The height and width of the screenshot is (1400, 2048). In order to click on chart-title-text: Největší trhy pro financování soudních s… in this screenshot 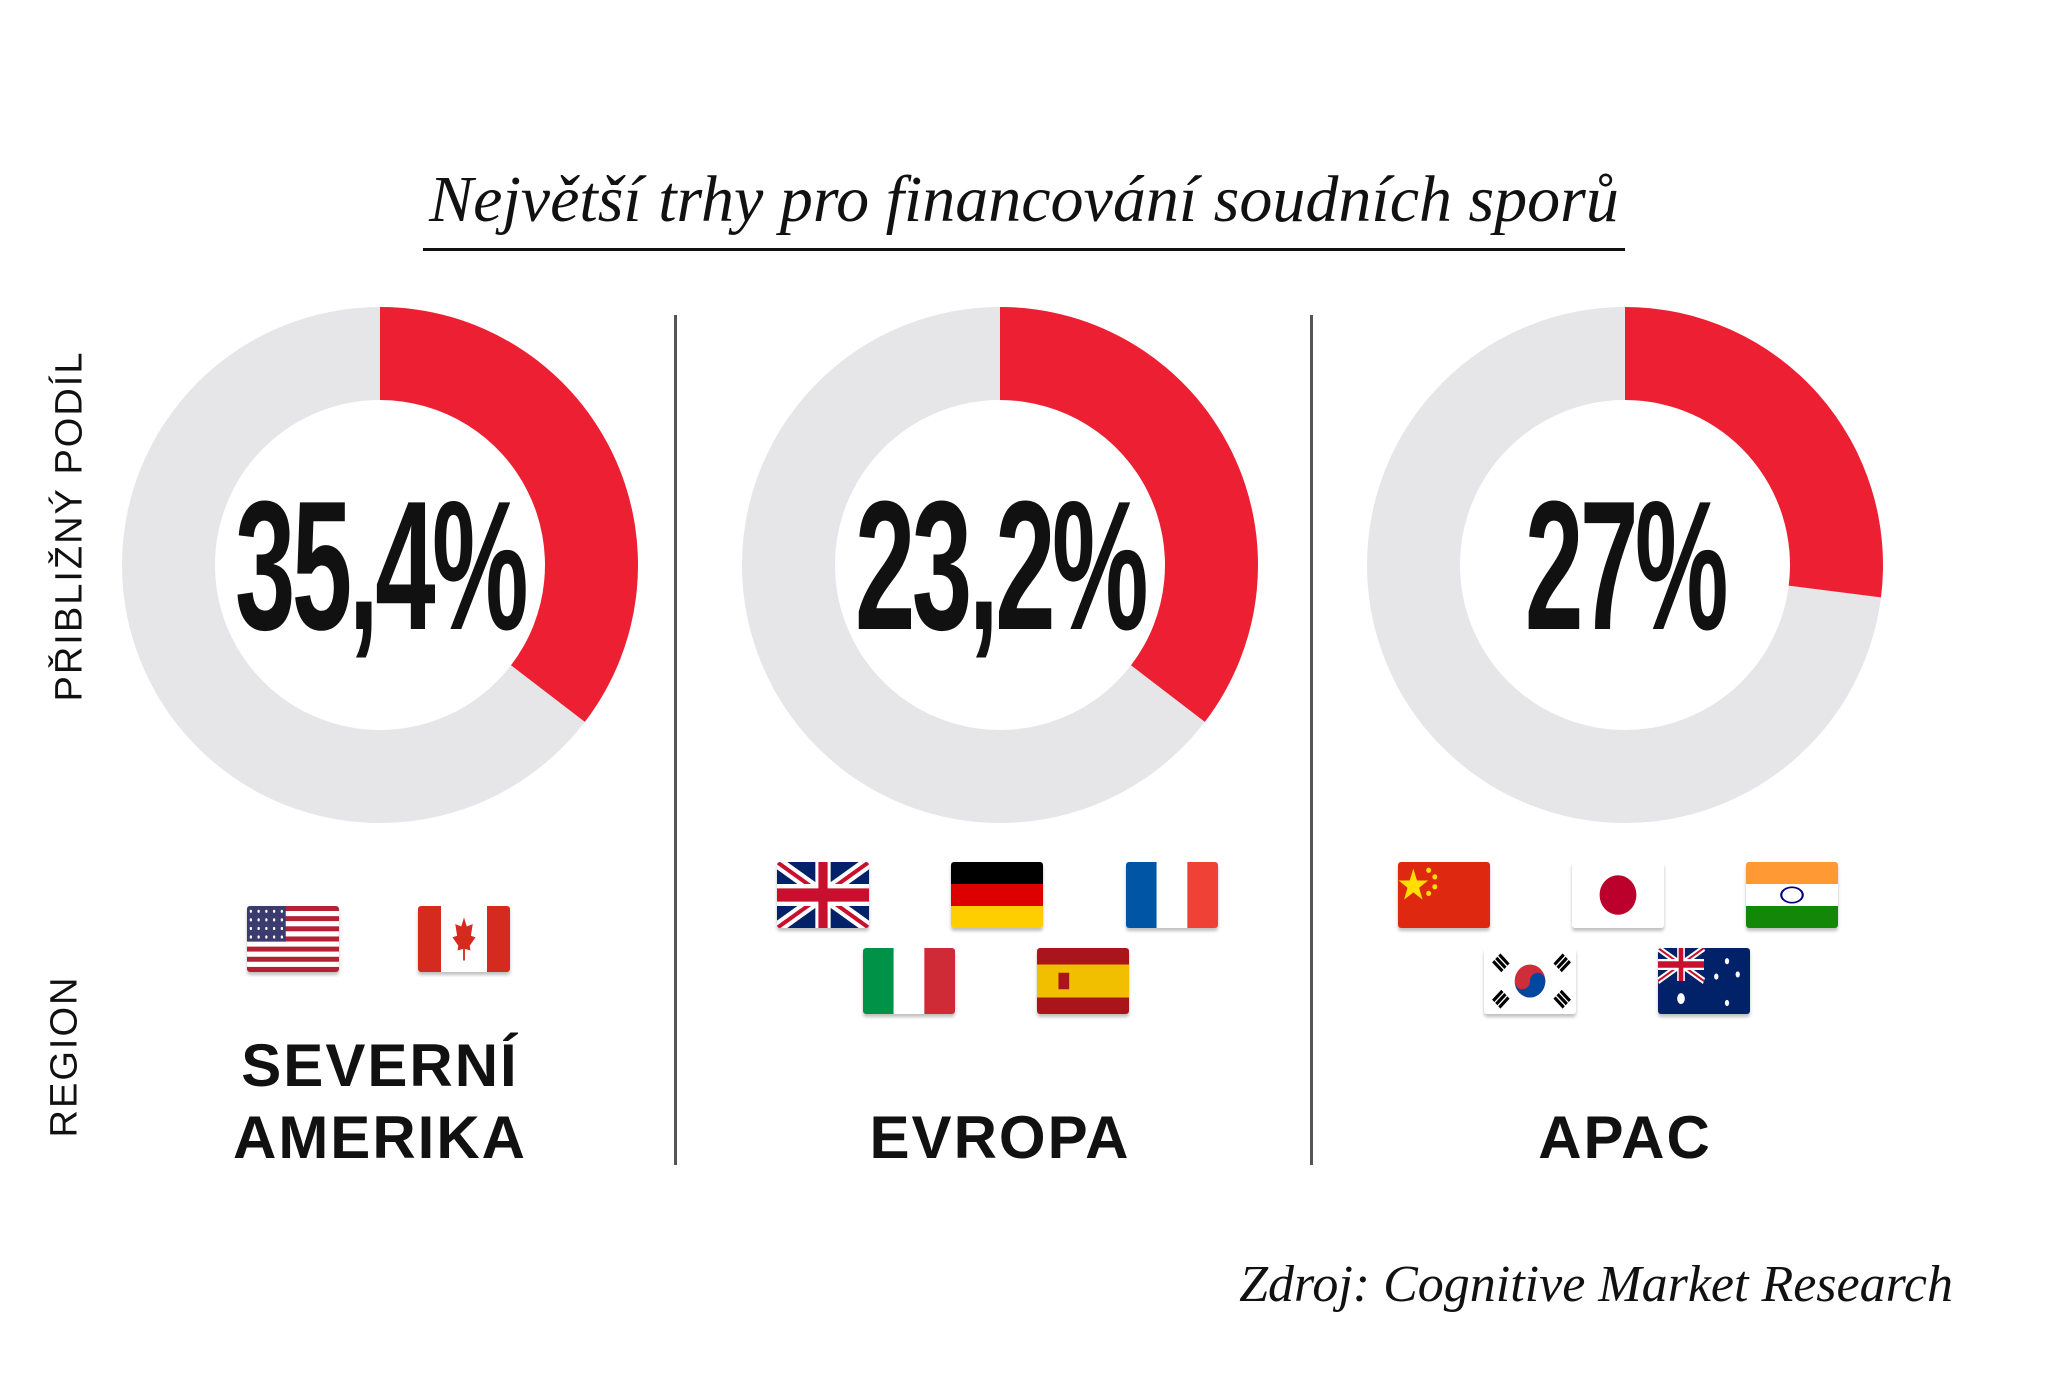, I will do `click(1024, 205)`.